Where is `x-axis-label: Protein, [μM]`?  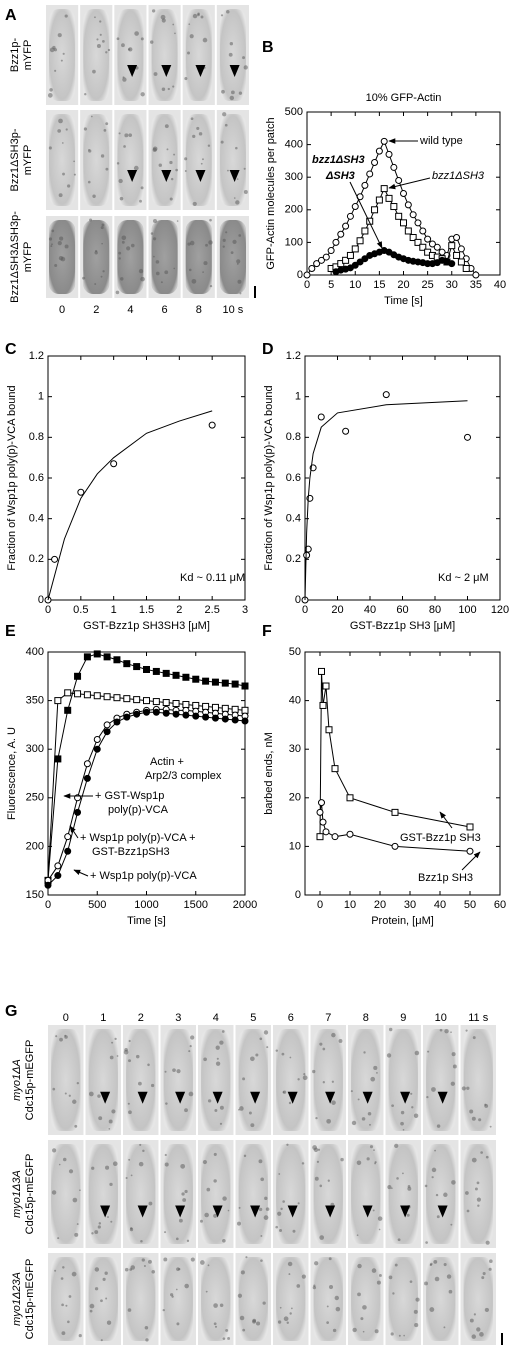 x-axis-label: Protein, [μM] is located at coordinates (402, 921).